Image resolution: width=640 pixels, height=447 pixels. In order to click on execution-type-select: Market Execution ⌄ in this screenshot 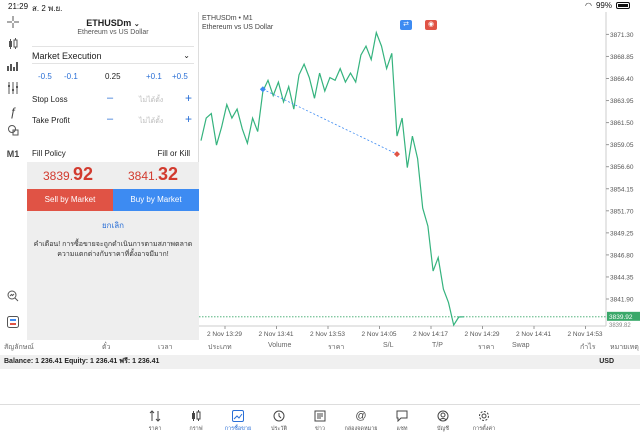, I will do `click(113, 55)`.